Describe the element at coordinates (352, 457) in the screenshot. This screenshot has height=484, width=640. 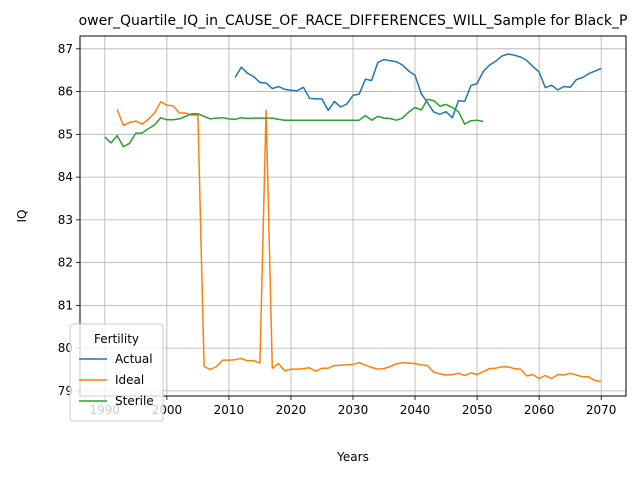
I see `x-axis-label: Years` at that location.